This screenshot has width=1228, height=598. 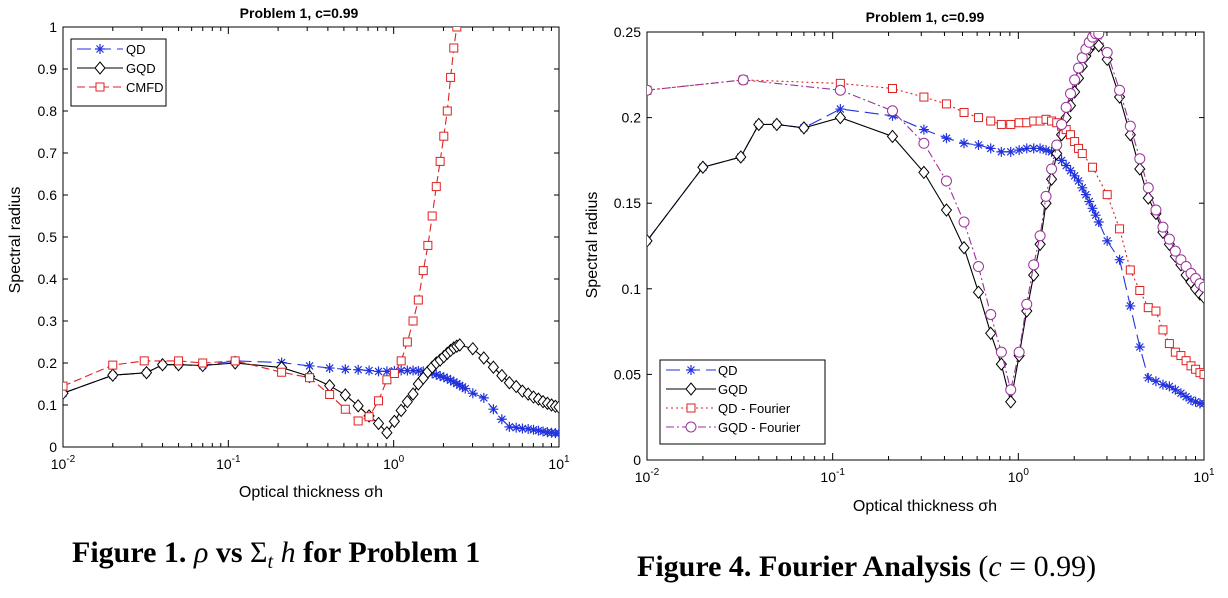 What do you see at coordinates (925, 506) in the screenshot?
I see `x-axis-label: Optical thickness σh` at bounding box center [925, 506].